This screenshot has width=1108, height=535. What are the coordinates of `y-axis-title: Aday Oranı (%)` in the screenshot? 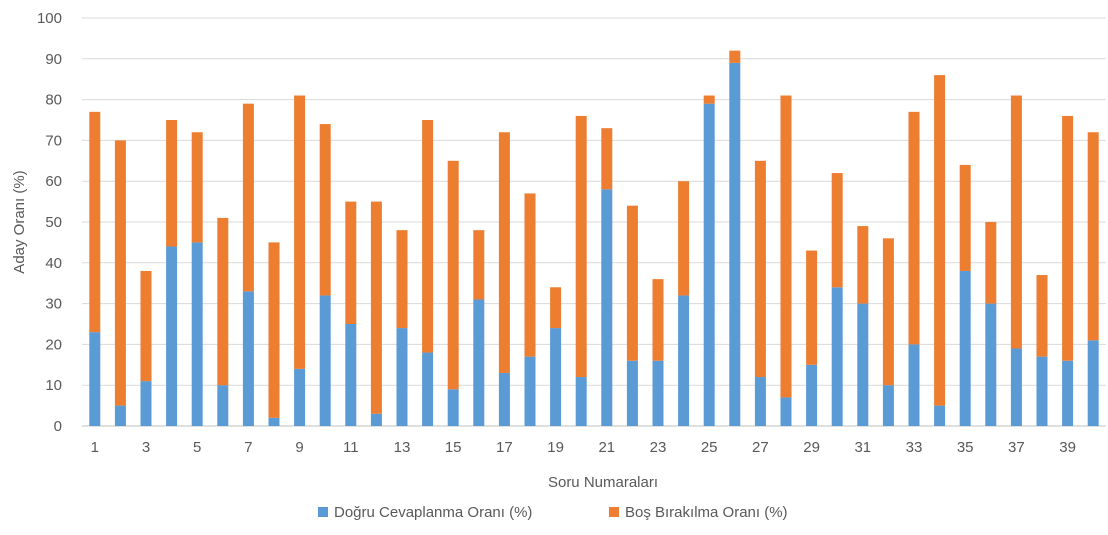 It's located at (19, 221).